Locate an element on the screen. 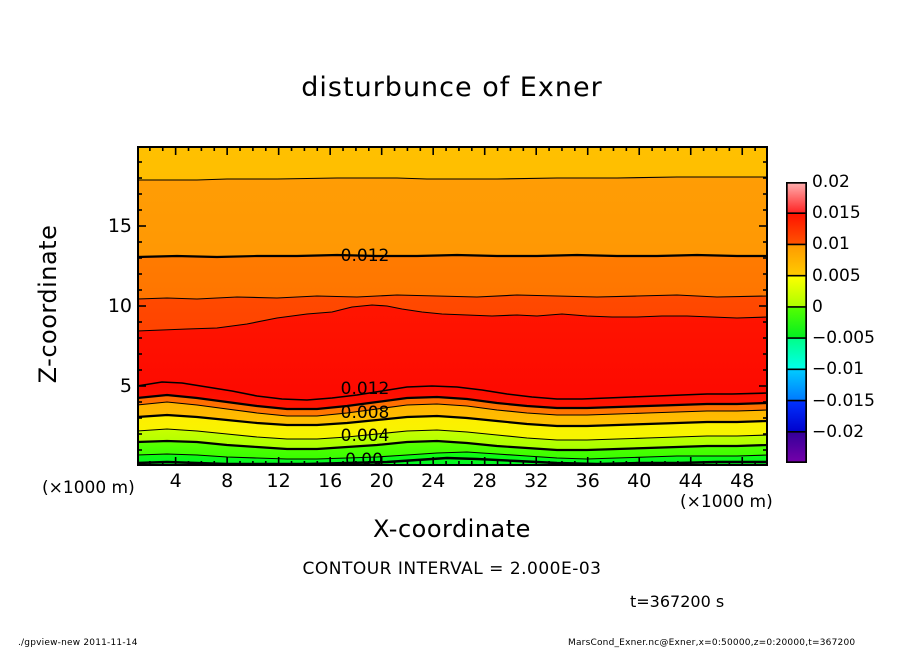 This screenshot has height=654, width=904. contour-label: 0.00 is located at coordinates (364, 458).